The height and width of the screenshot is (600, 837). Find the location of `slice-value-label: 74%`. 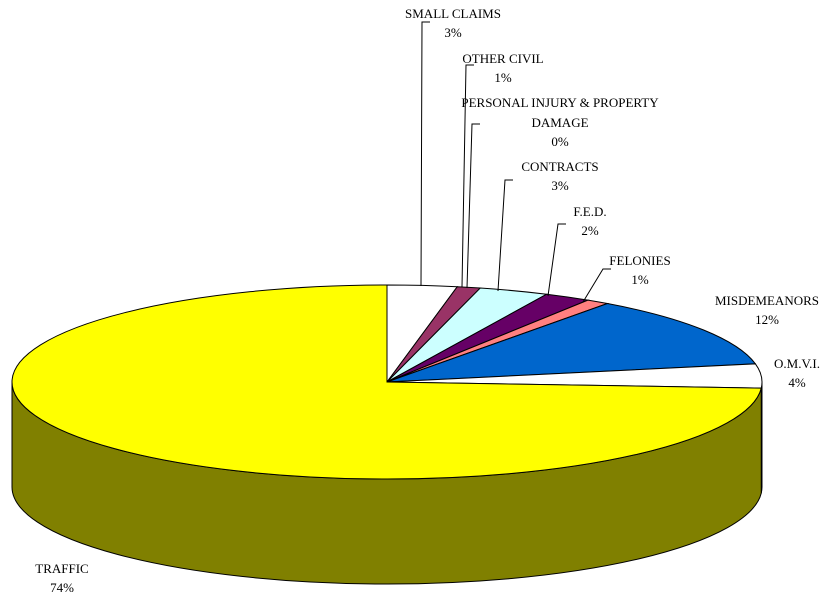

slice-value-label: 74% is located at coordinates (62, 587).